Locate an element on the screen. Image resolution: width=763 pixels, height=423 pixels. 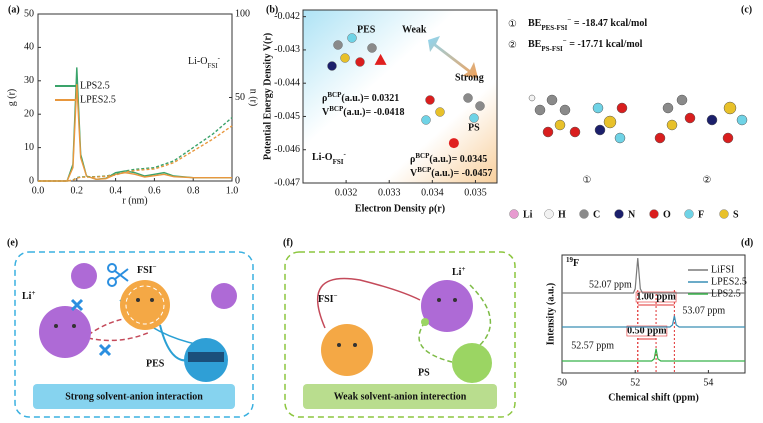
fsi-label: FSI− is located at coordinates (147, 270).